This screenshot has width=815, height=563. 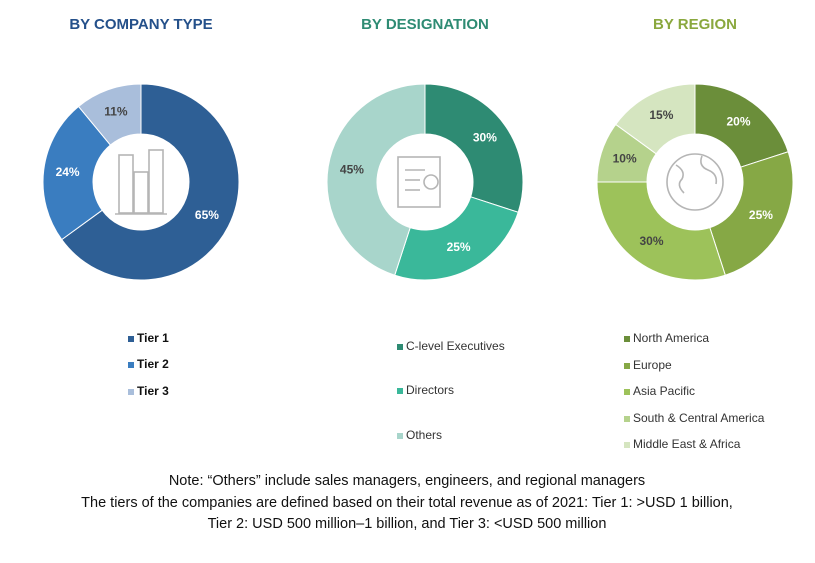 I want to click on legend-label: South & Central America, so click(x=699, y=418).